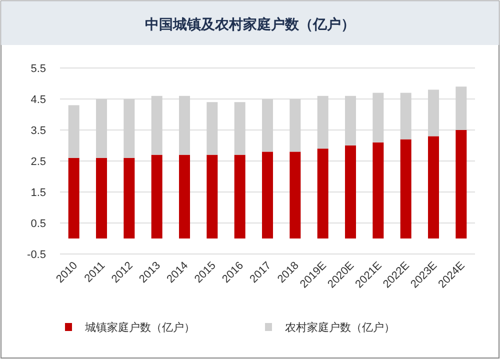 The width and height of the screenshot is (500, 359). I want to click on y-tick-label: 3.5, so click(38, 131).